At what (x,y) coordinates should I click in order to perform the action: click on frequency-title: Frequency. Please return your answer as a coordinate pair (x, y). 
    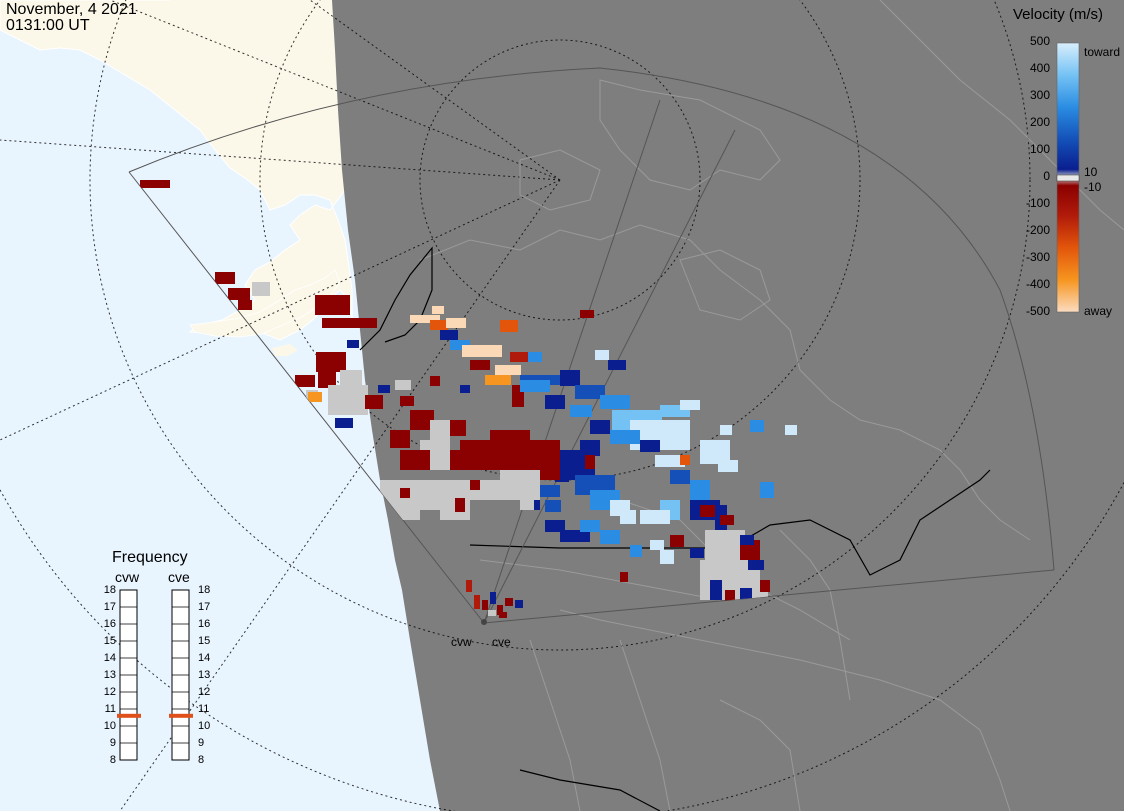
    Looking at the image, I should click on (150, 557).